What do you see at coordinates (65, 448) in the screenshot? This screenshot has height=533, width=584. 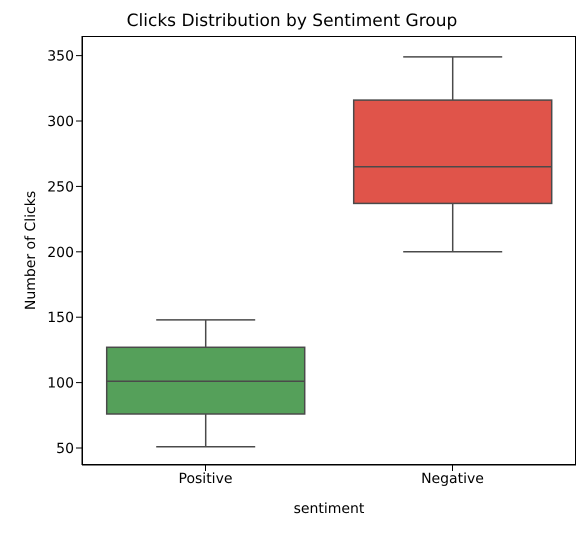 I see `y-tick-label: 50` at bounding box center [65, 448].